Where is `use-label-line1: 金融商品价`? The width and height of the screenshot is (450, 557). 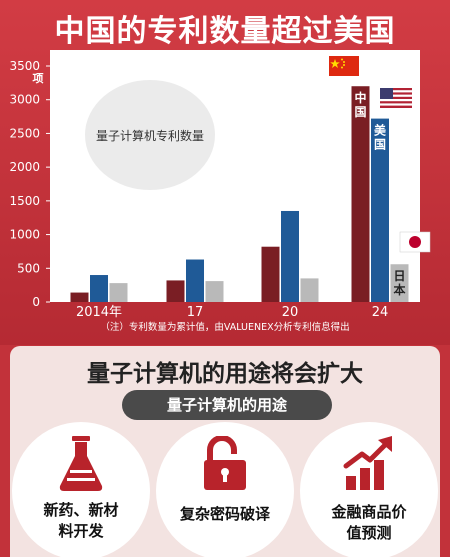 use-label-line1: 金融商品价 is located at coordinates (369, 512).